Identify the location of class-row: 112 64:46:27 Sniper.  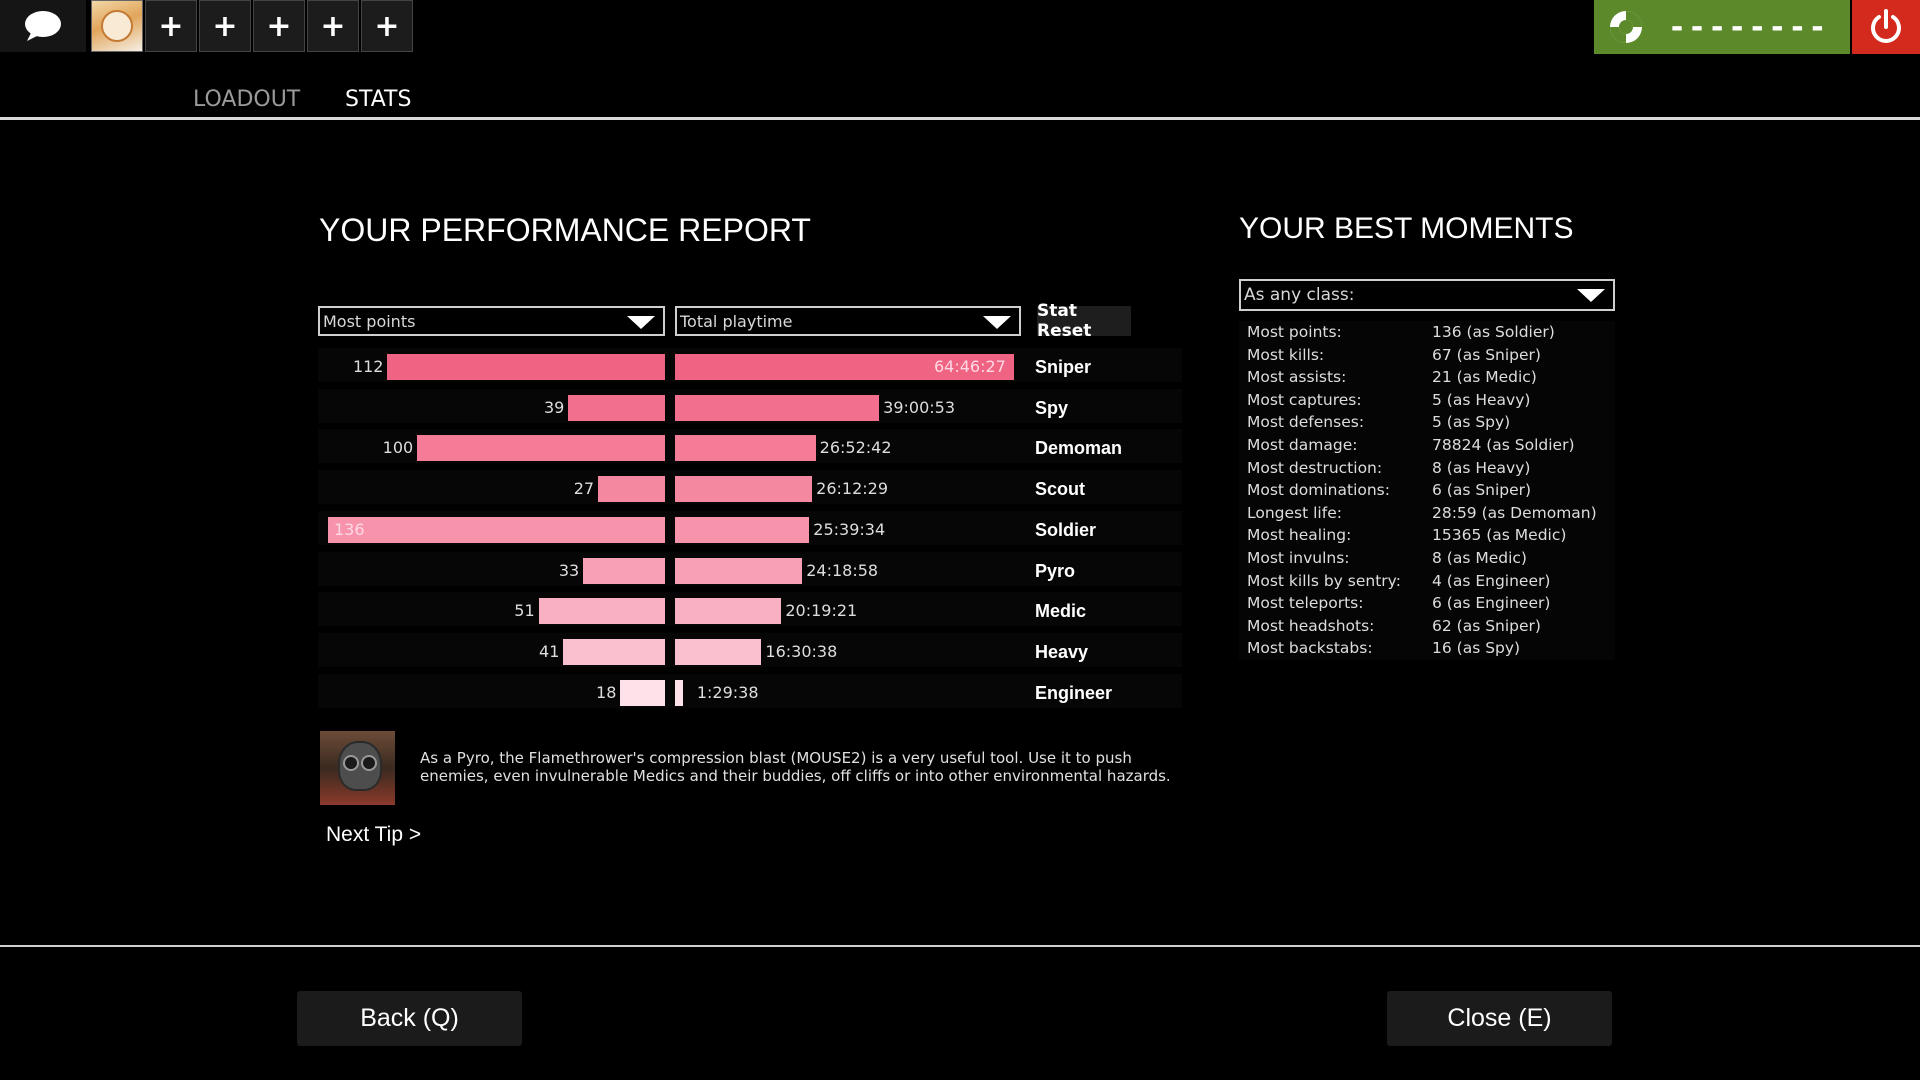
(750, 365).